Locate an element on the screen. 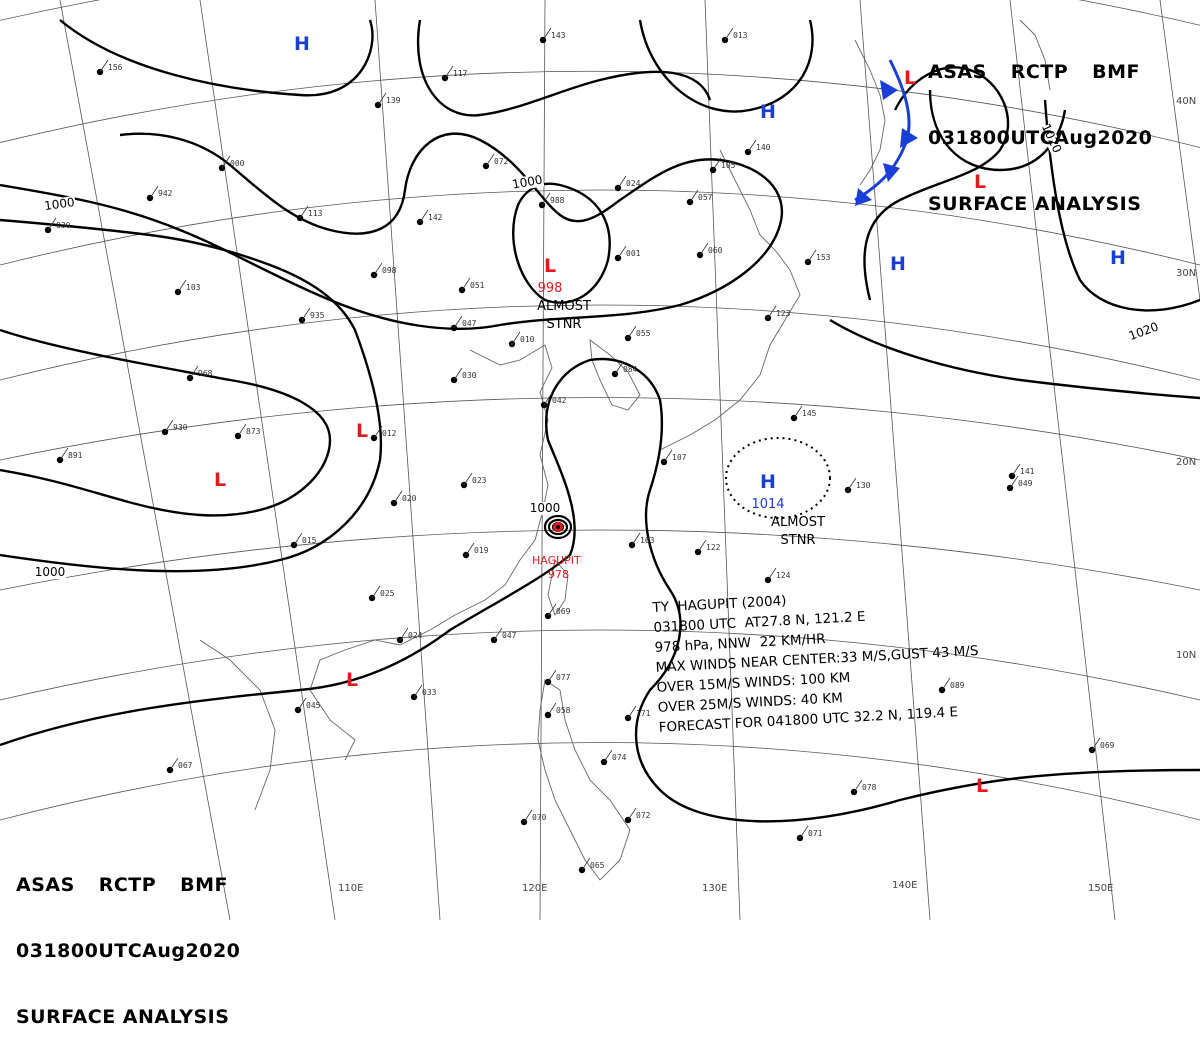  station-pressure: 105 is located at coordinates (728, 165).